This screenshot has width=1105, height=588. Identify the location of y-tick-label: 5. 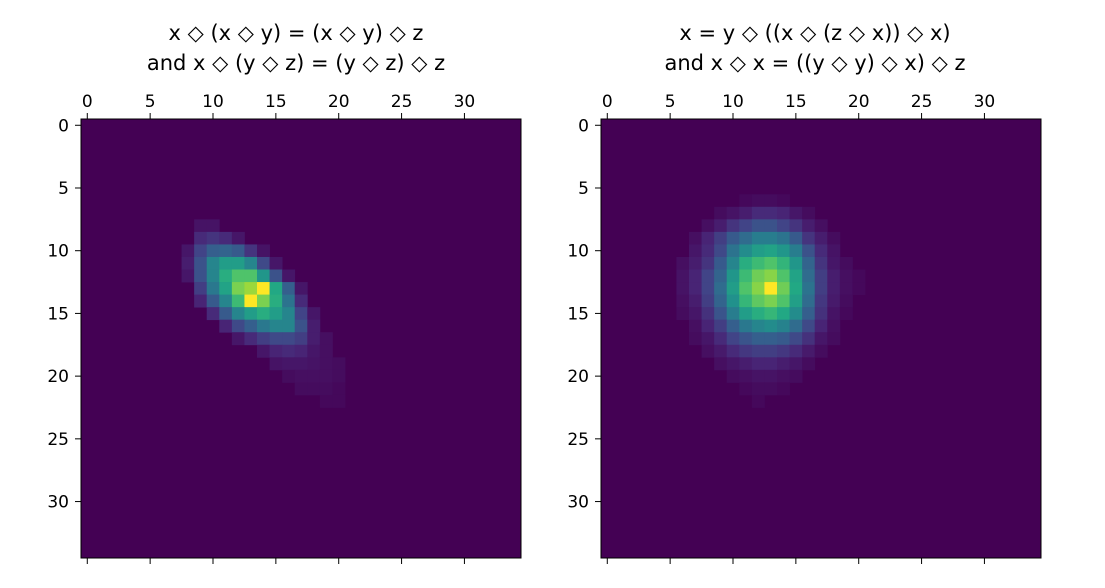
(583, 189).